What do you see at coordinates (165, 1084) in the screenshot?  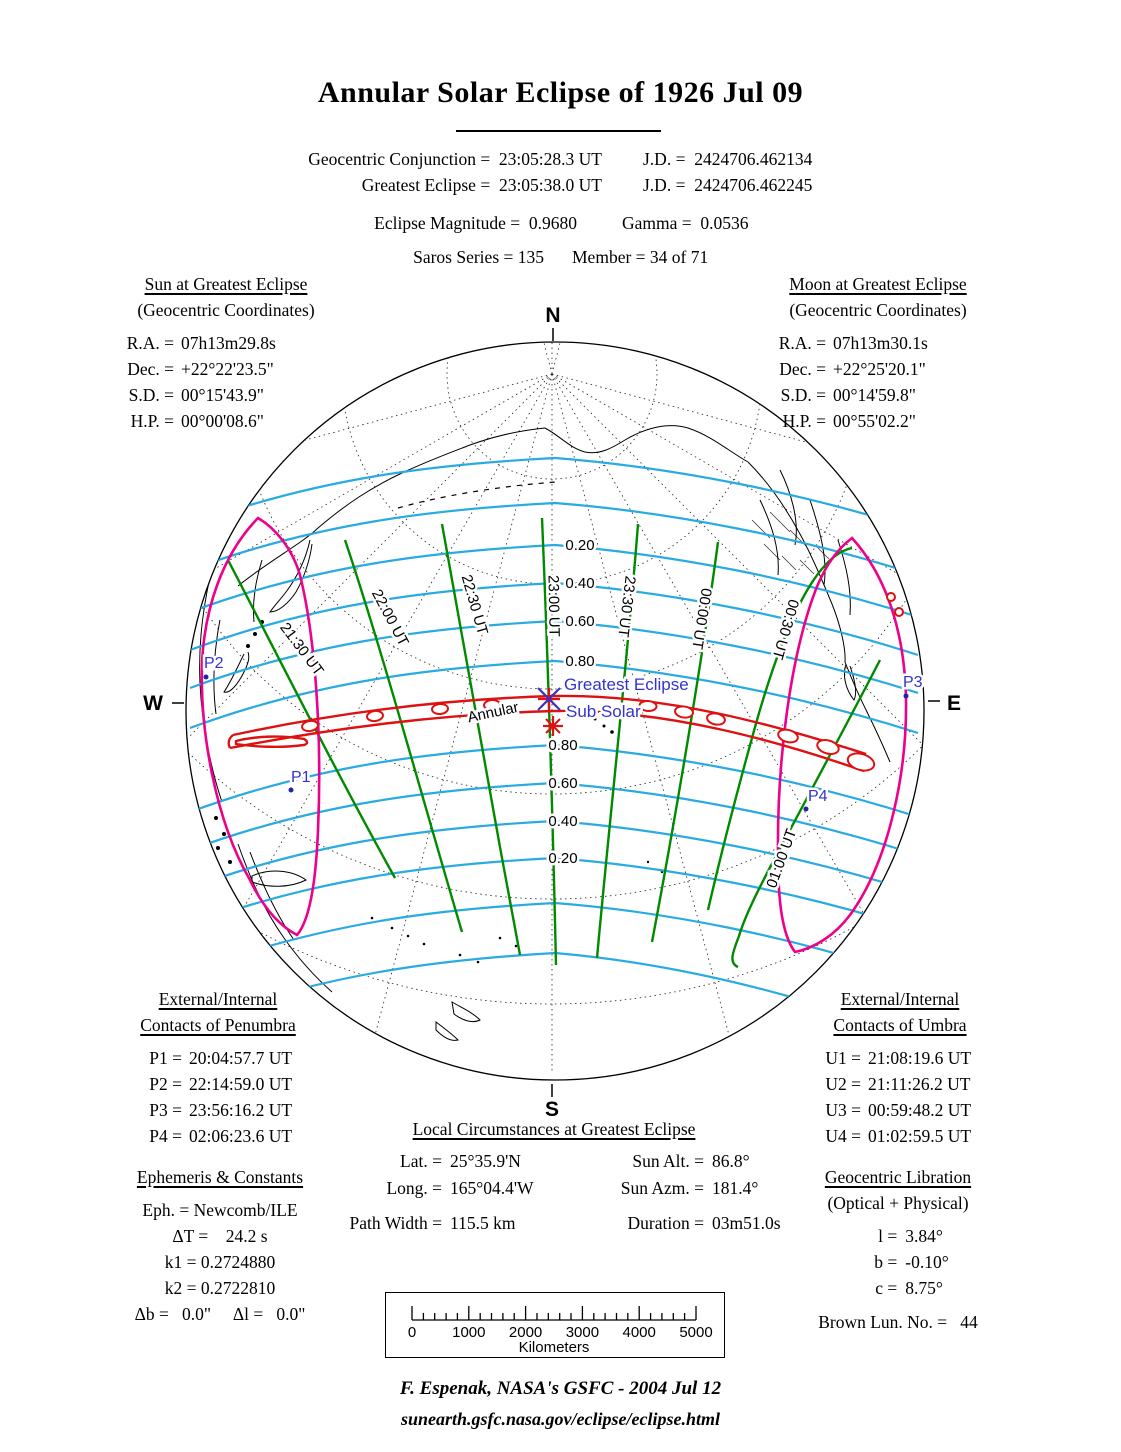 I see `p2-label: P2 =` at bounding box center [165, 1084].